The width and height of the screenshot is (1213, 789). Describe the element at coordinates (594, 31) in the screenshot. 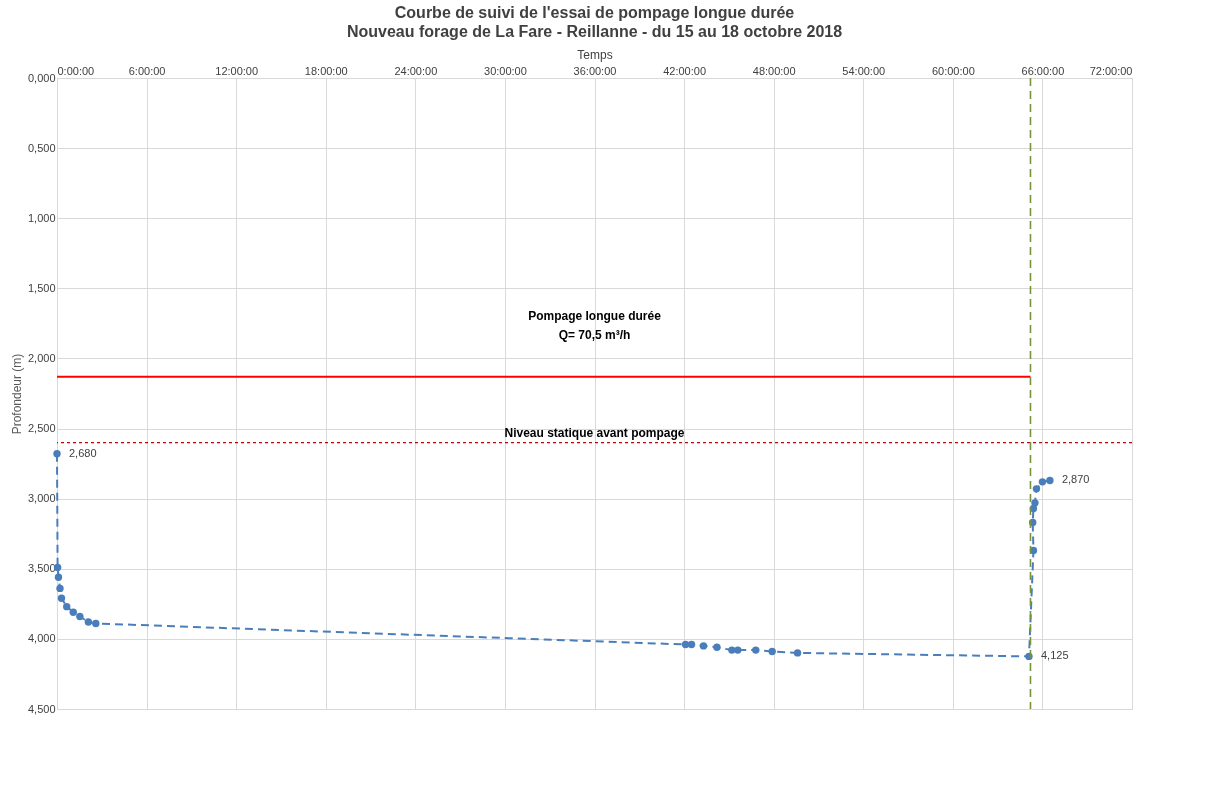

I see `chart-subtitle: Nouveau forage de La Fare - Reillanne - du 15 au 18 octobre 2018` at that location.